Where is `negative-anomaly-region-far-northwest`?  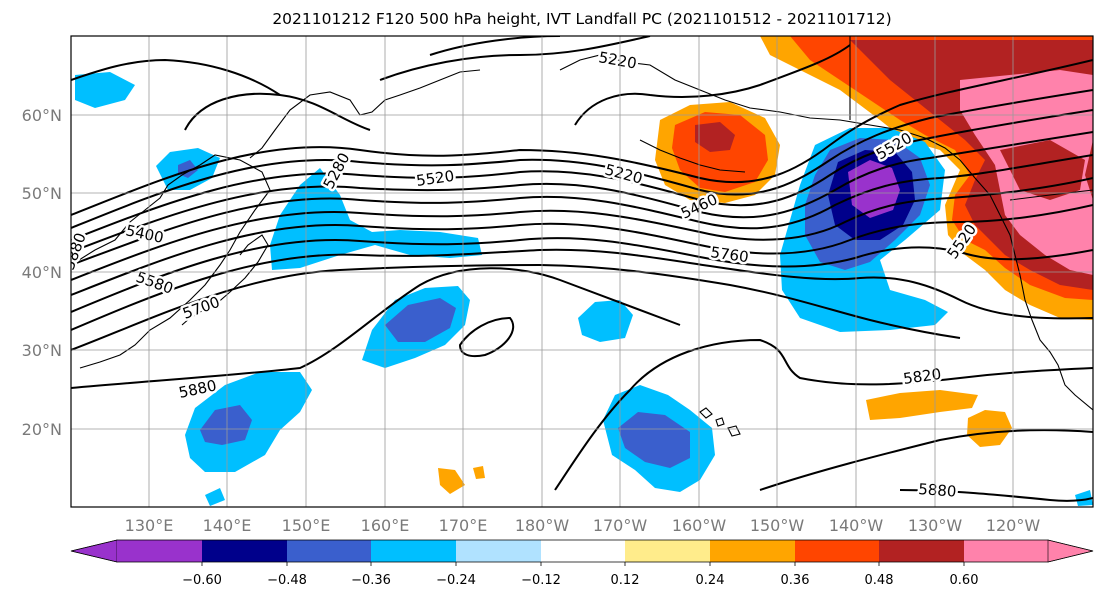 negative-anomaly-region-far-northwest is located at coordinates (105, 90).